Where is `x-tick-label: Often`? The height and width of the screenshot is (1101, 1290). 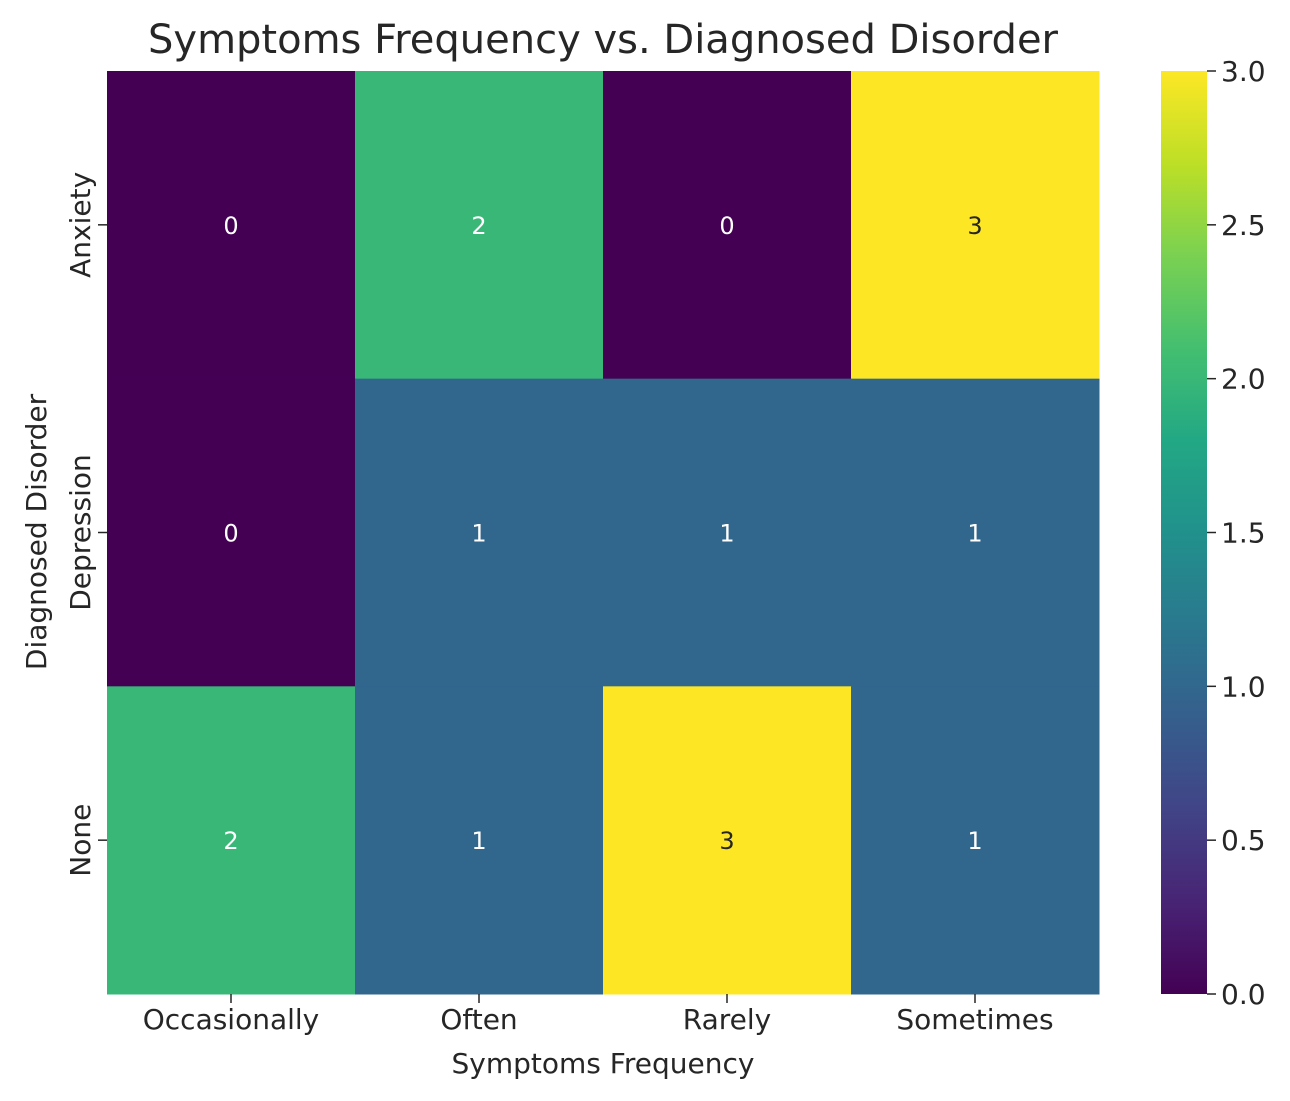 x-tick-label: Often is located at coordinates (478, 1019).